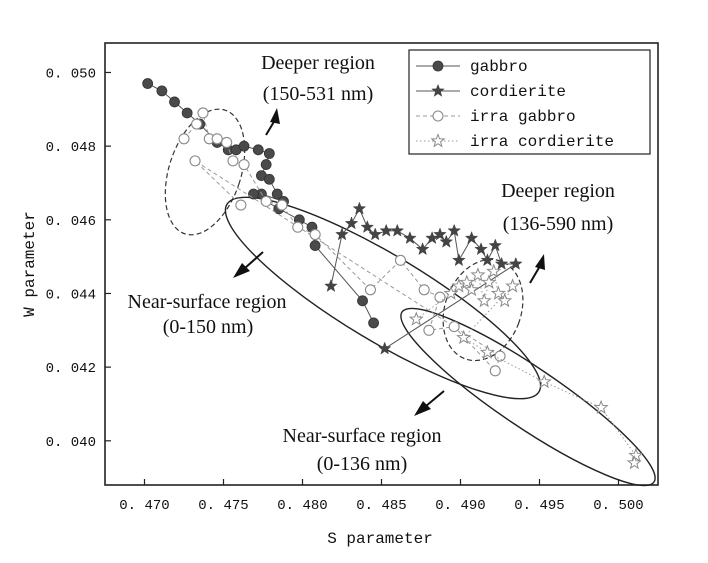 This screenshot has width=708, height=563. Describe the element at coordinates (362, 436) in the screenshot. I see `annotation-near-surface-cordierite-line1: Near-surface region` at that location.